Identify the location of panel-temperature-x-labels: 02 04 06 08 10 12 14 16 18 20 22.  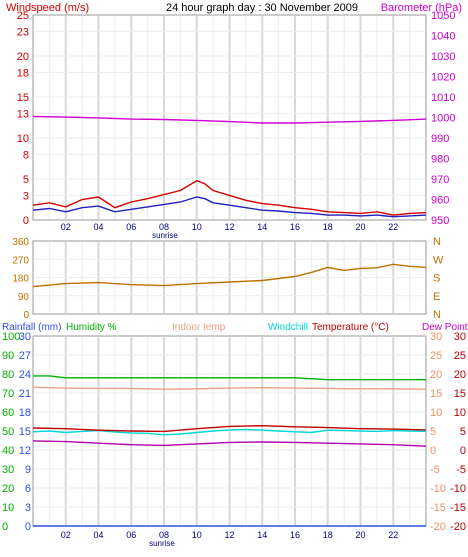
(230, 535).